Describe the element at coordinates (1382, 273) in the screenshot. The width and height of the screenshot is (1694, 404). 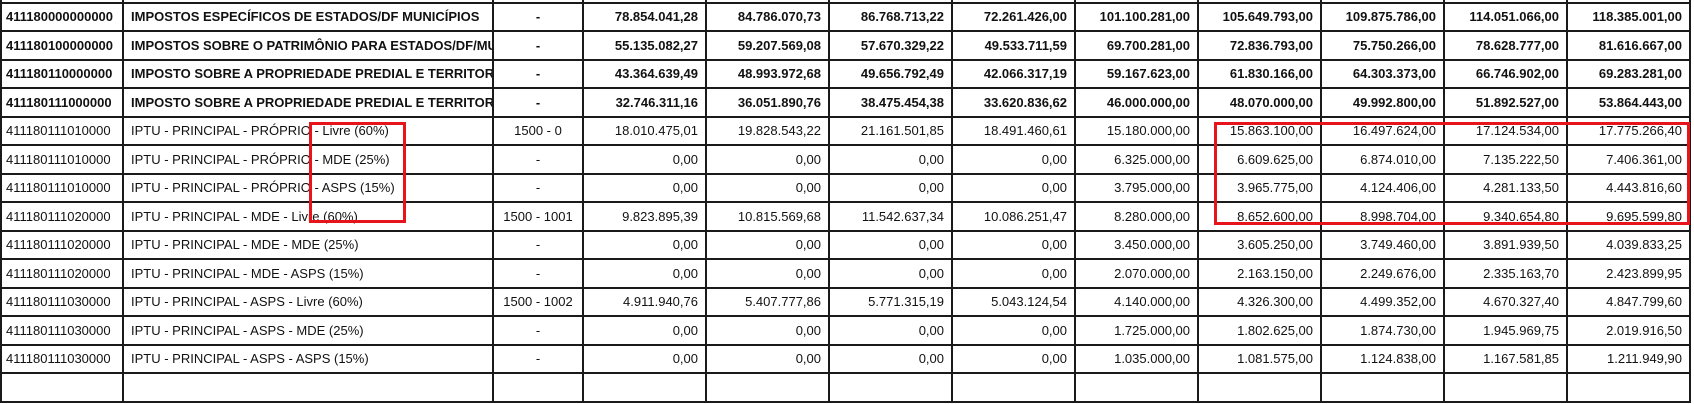
I see `value-cell: 2.249.676,00` at that location.